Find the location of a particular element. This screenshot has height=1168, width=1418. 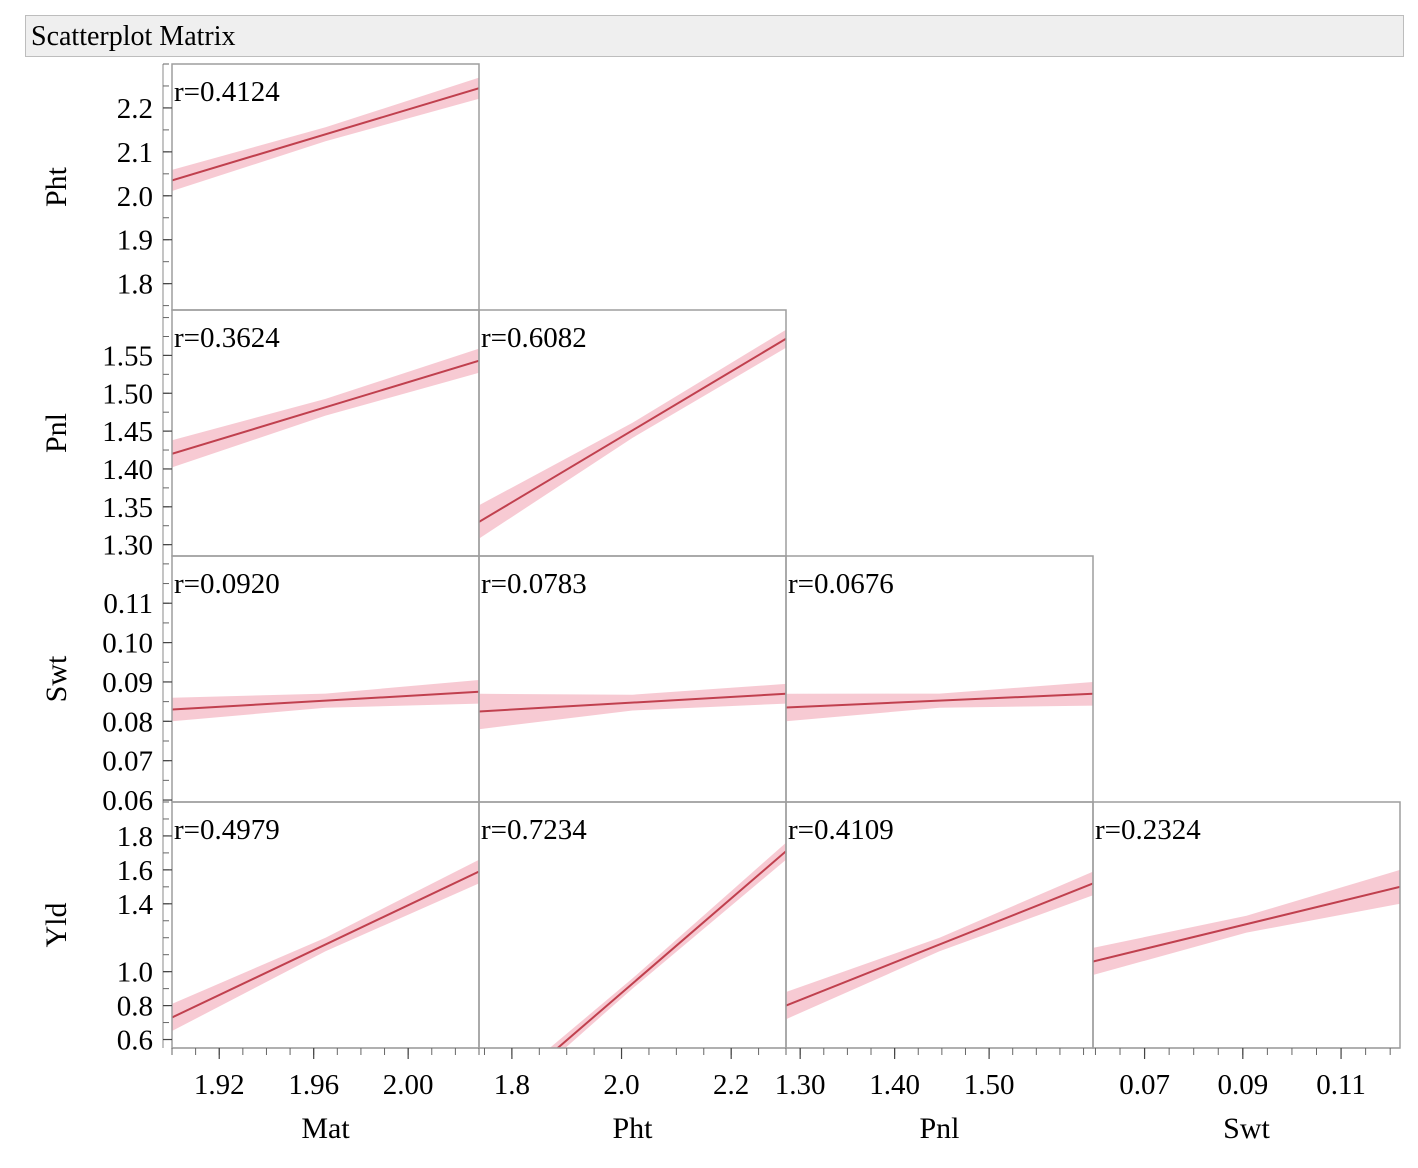

y-tick-label: 2.1 is located at coordinates (135, 153).